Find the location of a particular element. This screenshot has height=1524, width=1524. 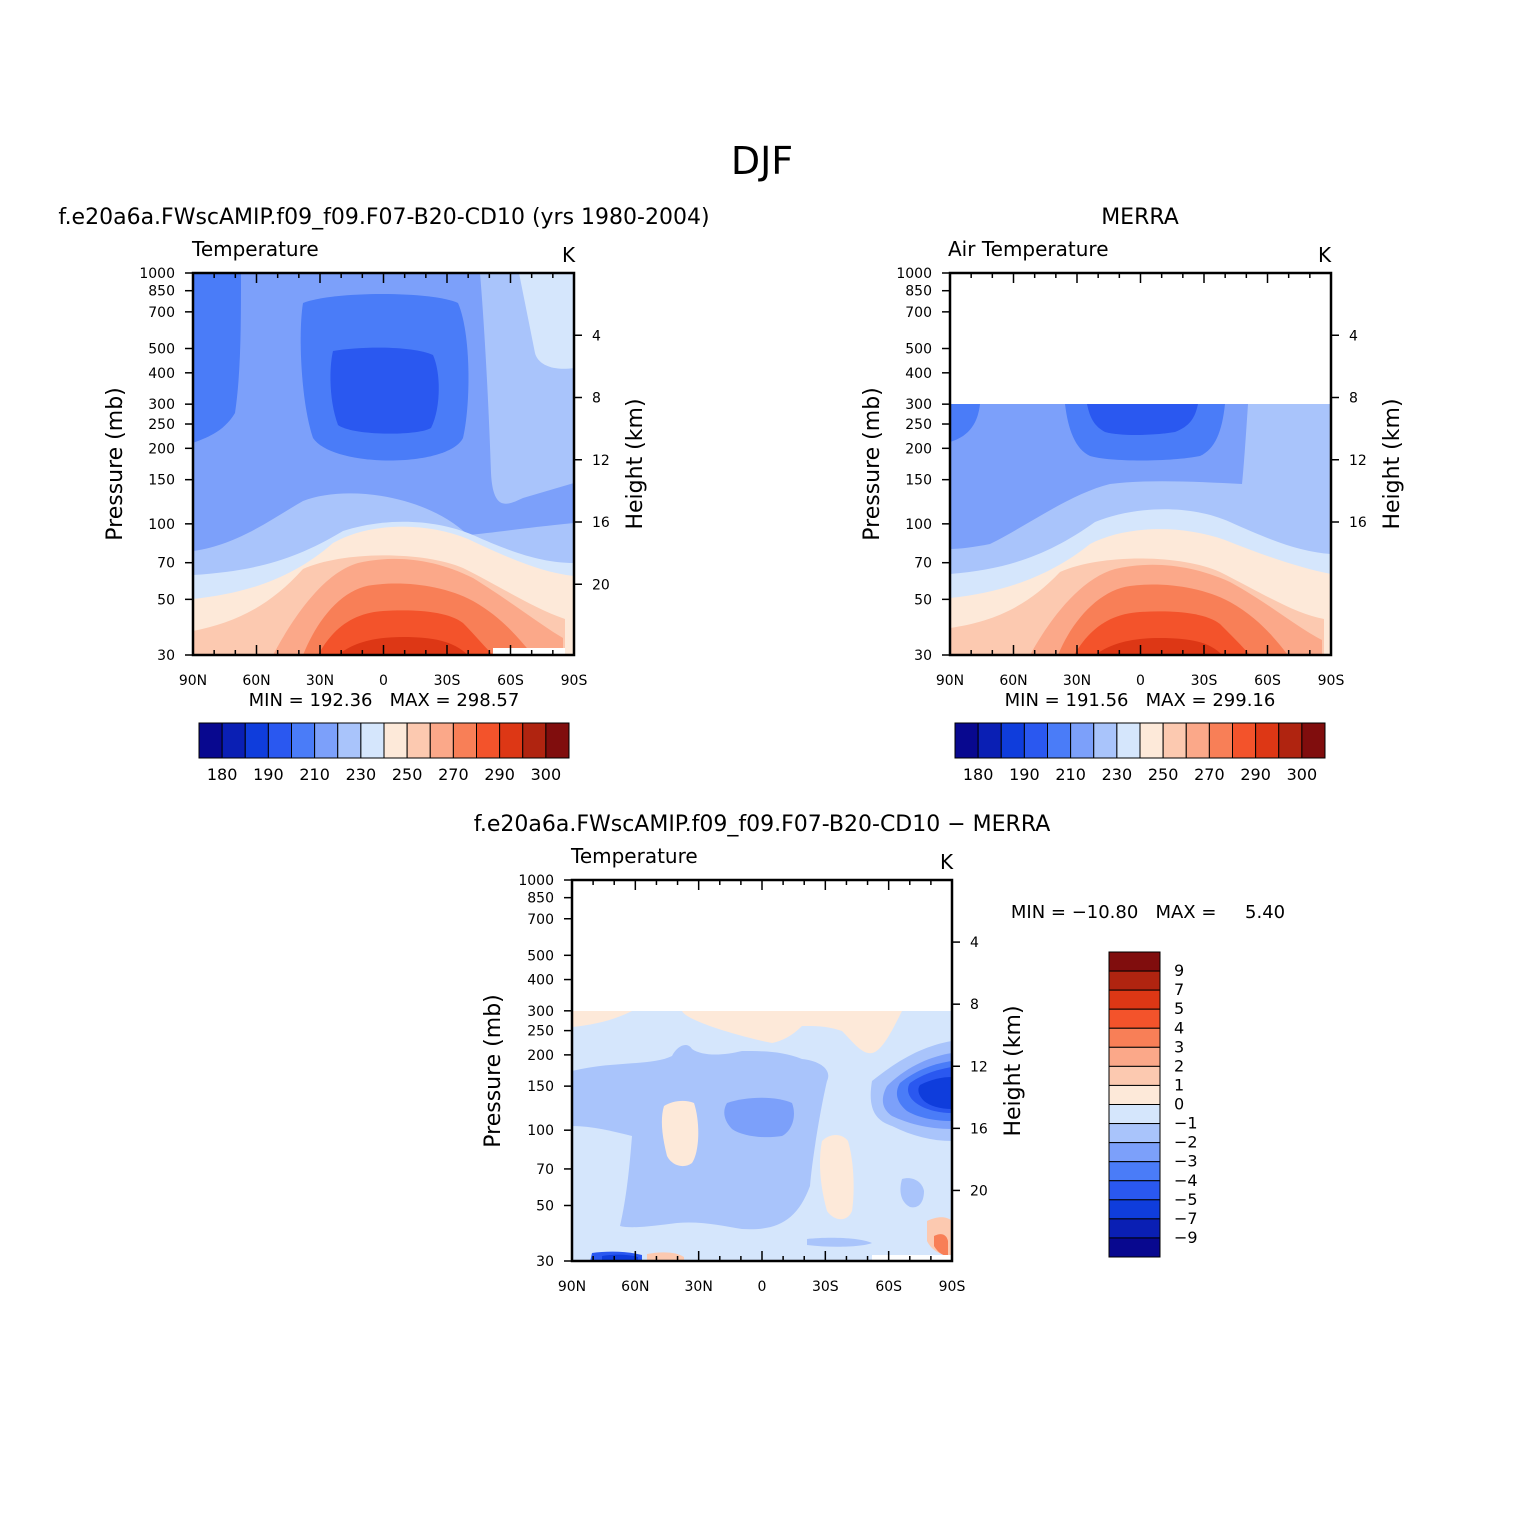

panel-merra-y-tick-label: 500 is located at coordinates (918, 350).